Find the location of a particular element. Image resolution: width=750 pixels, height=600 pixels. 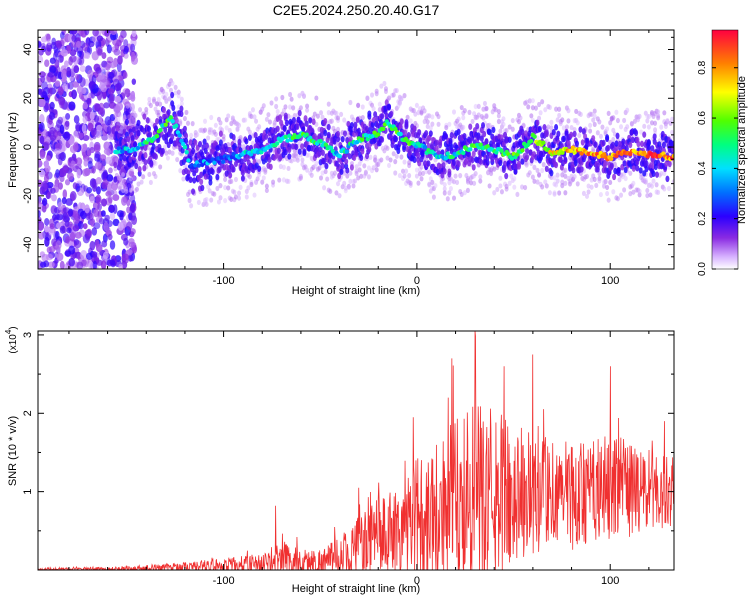

colorbar-tick-label: 0.0 is located at coordinates (702, 269).